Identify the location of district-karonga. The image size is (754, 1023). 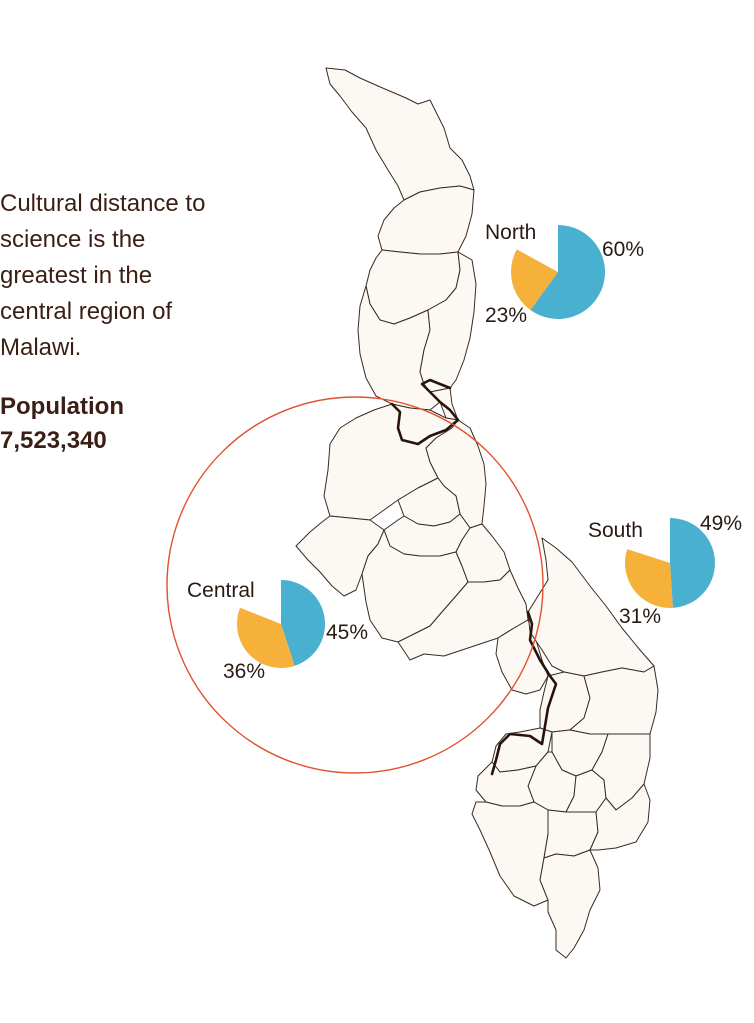
(426, 220).